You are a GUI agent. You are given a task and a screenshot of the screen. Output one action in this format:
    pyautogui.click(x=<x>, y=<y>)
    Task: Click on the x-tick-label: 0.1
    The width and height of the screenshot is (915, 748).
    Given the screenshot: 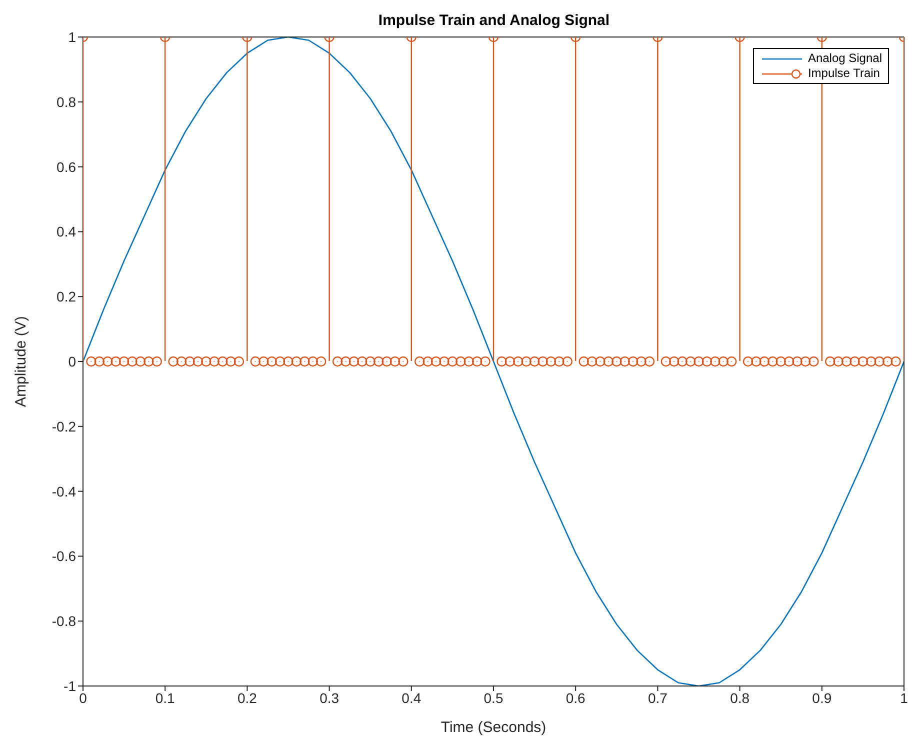 What is the action you would take?
    pyautogui.click(x=165, y=698)
    